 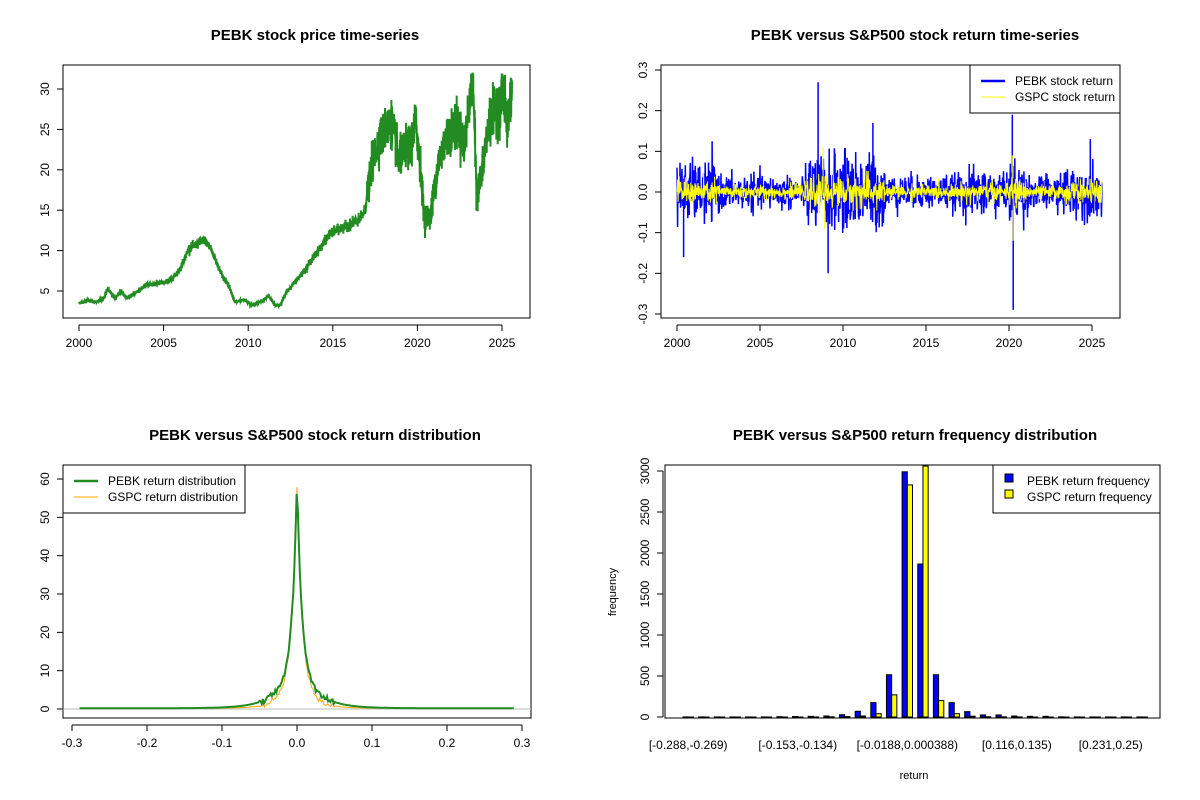 What do you see at coordinates (45, 556) in the screenshot?
I see `y-tick-label: 40` at bounding box center [45, 556].